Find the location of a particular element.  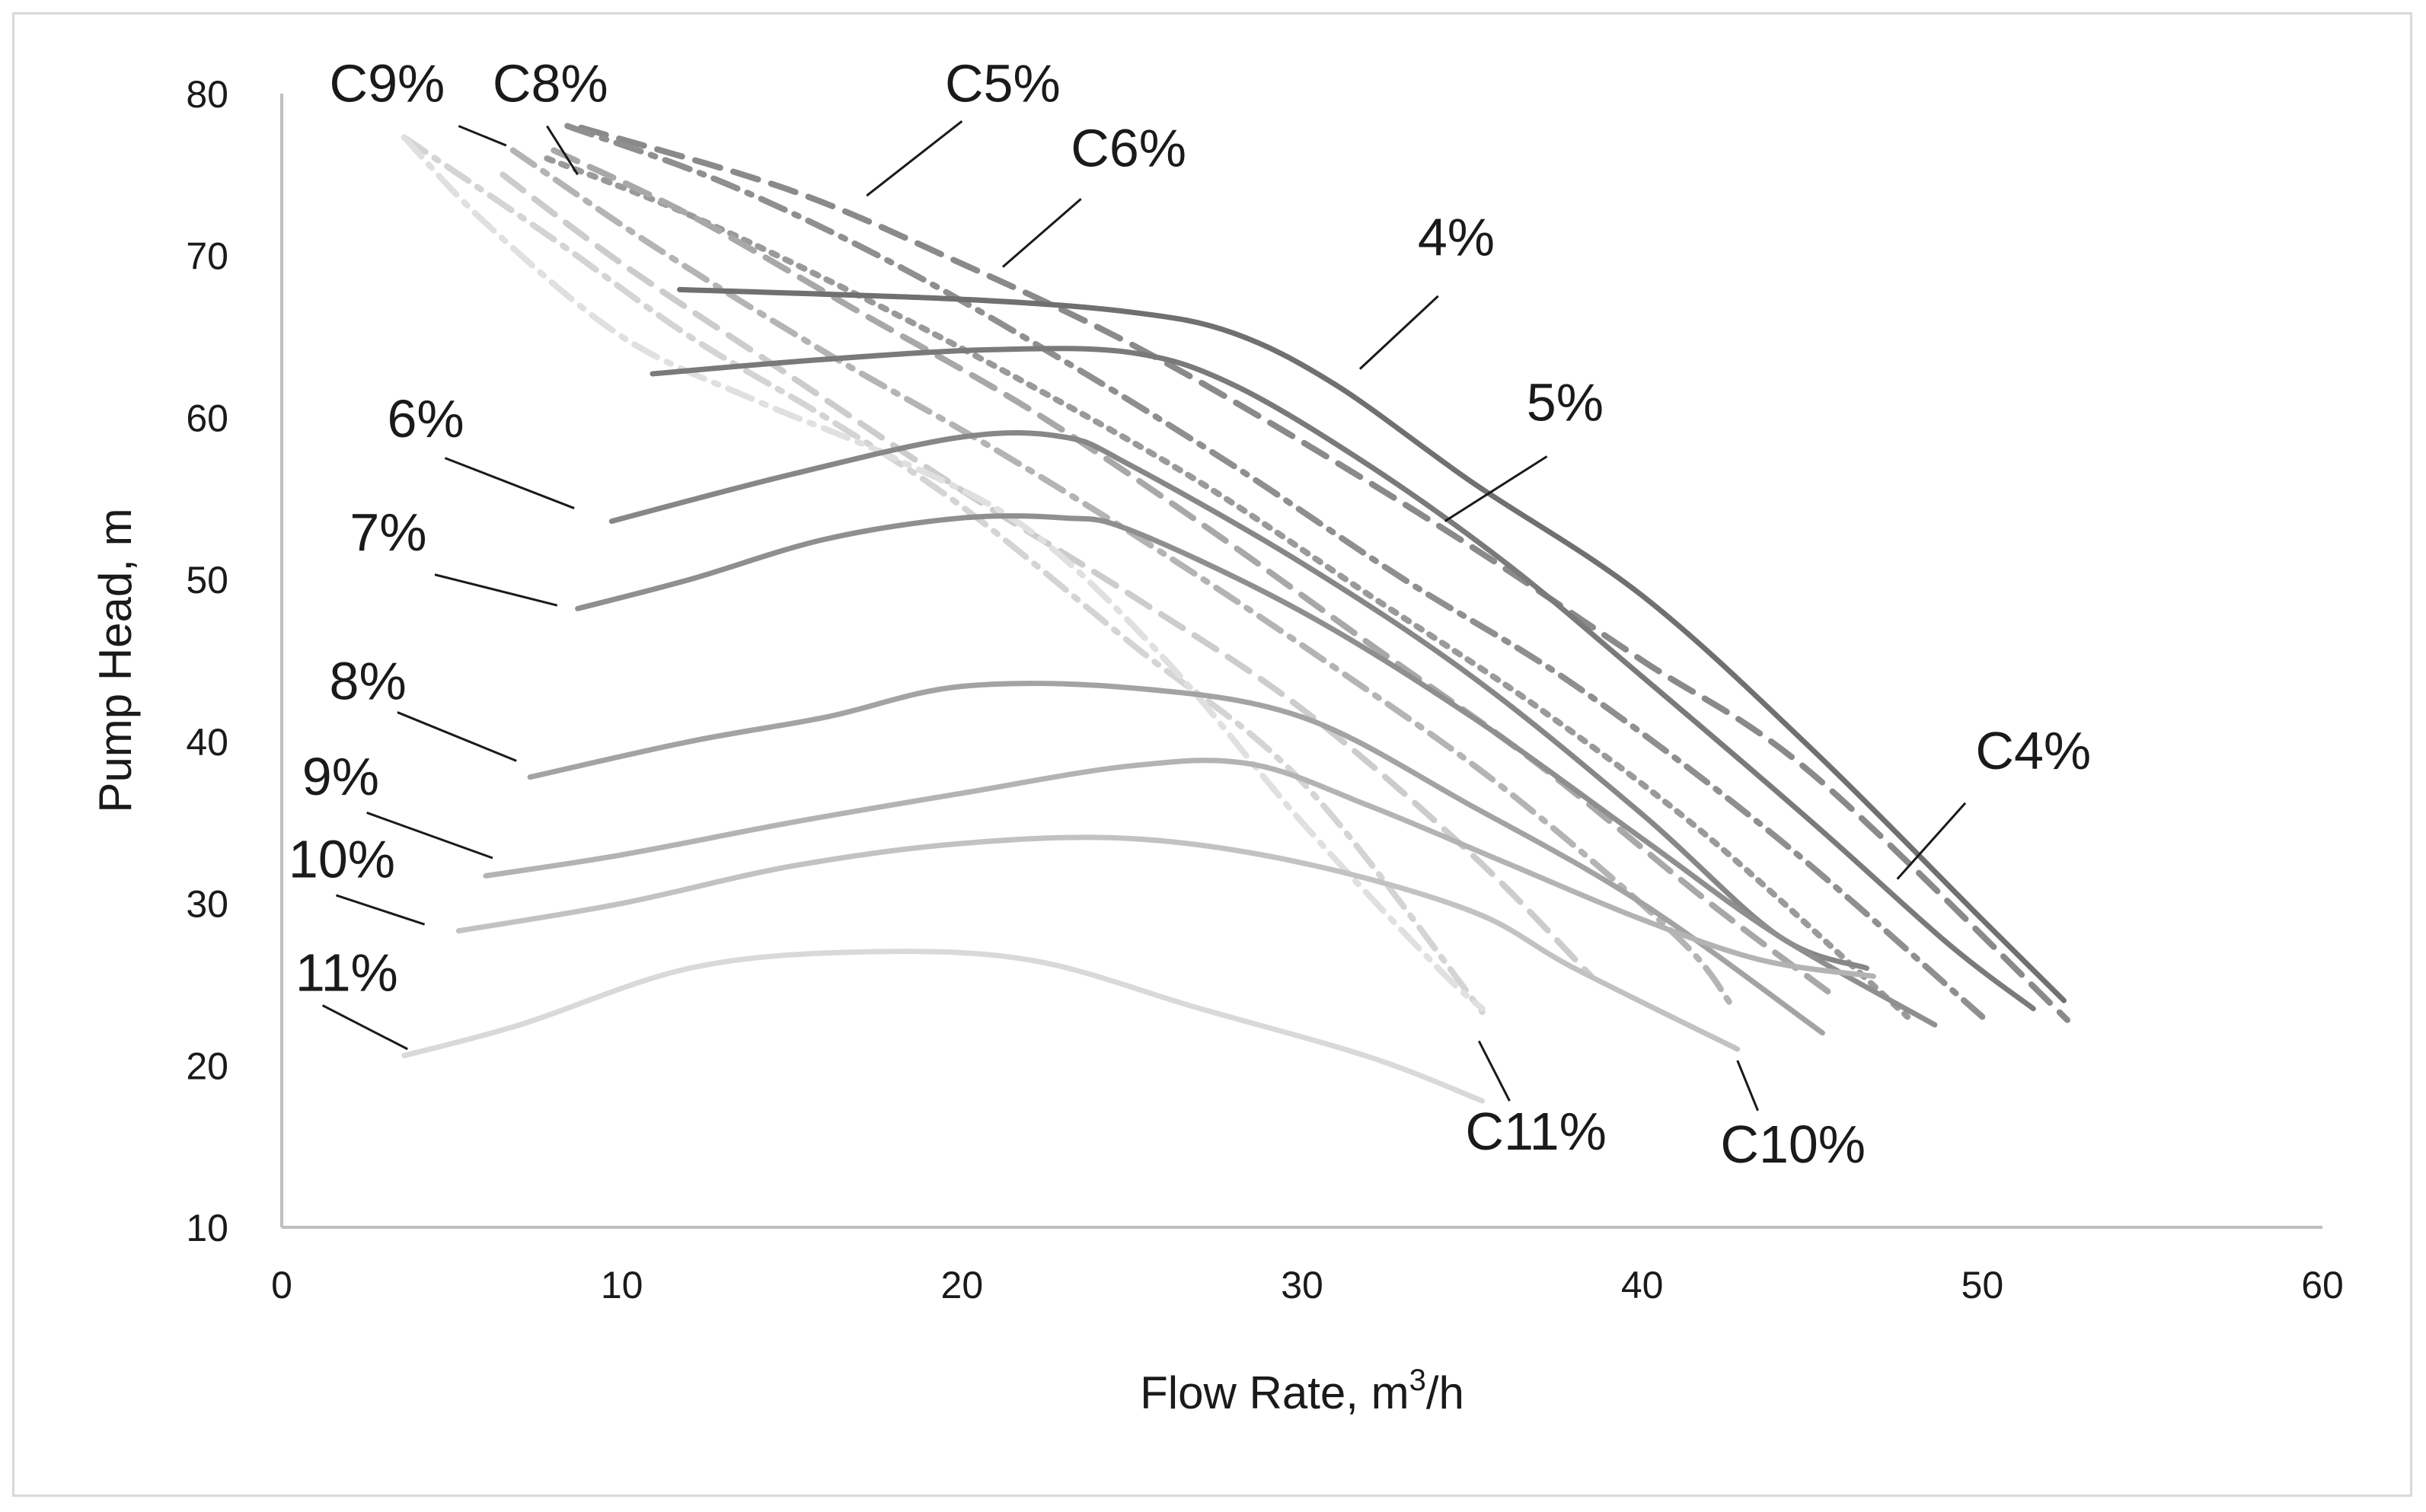

leader-line-5pct is located at coordinates (1496, 488).